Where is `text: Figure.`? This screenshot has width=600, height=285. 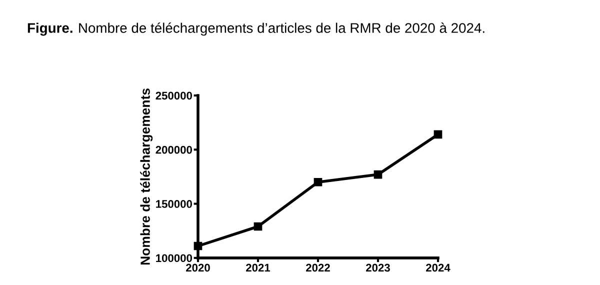 text: Figure. is located at coordinates (50, 29).